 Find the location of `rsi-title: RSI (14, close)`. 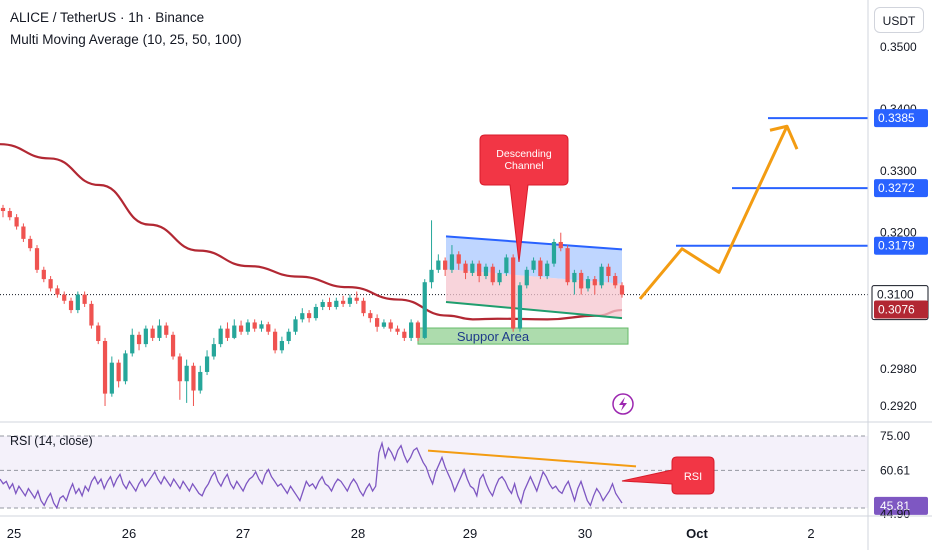

rsi-title: RSI (14, close) is located at coordinates (51, 441).